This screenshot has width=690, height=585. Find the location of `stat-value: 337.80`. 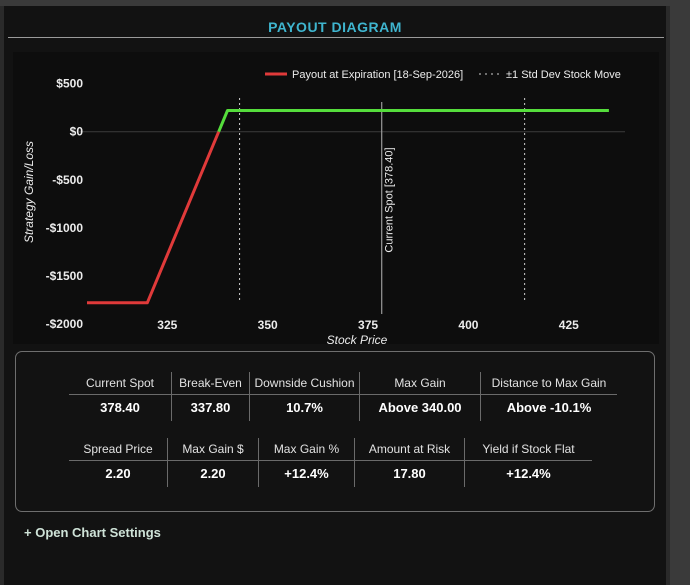

stat-value: 337.80 is located at coordinates (210, 407).